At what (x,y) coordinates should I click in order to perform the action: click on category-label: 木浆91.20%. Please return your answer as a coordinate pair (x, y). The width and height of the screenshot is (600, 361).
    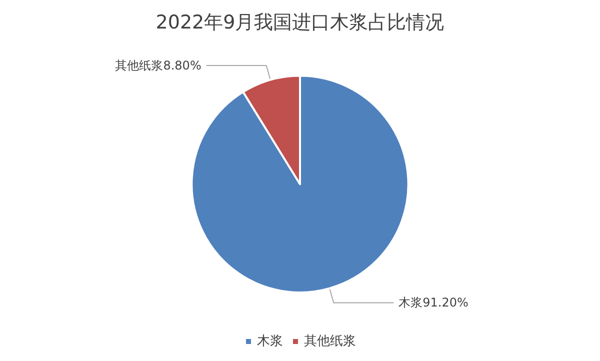
    Looking at the image, I should click on (433, 303).